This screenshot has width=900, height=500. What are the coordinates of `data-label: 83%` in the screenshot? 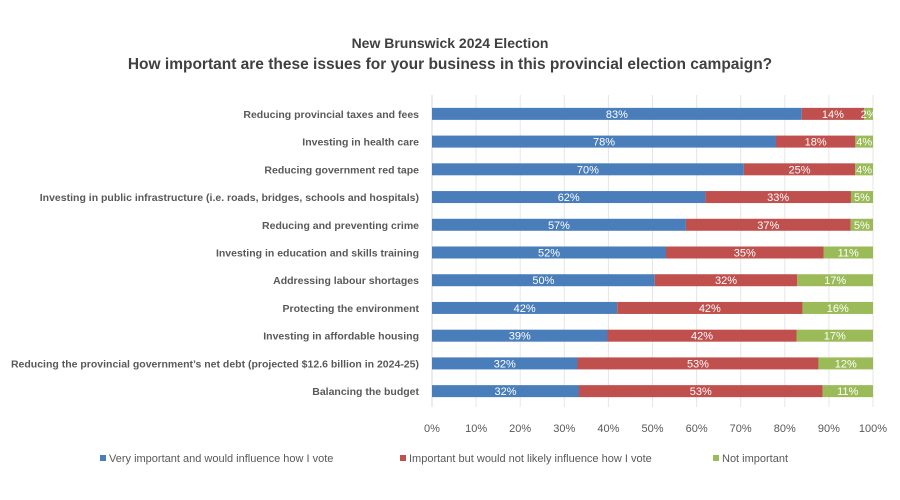 It's located at (617, 115).